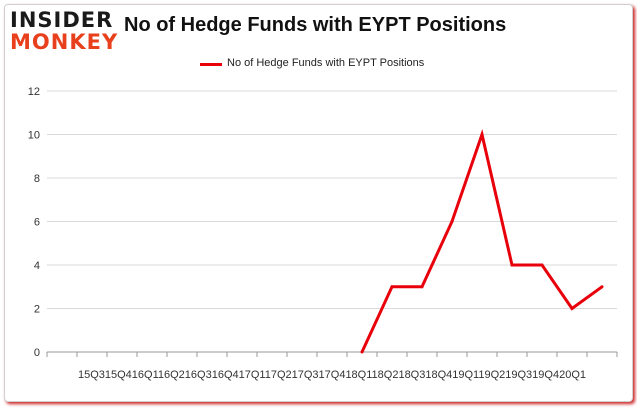 This screenshot has width=637, height=408. Describe the element at coordinates (37, 353) in the screenshot. I see `y-tick-label: 0` at that location.